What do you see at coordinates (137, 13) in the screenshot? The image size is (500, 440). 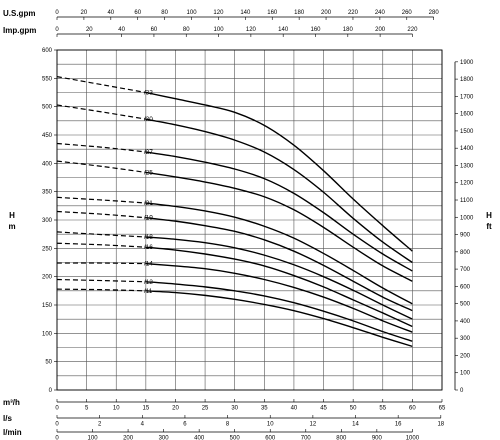 I see `tick-label-us-gpm: 60` at bounding box center [137, 13].